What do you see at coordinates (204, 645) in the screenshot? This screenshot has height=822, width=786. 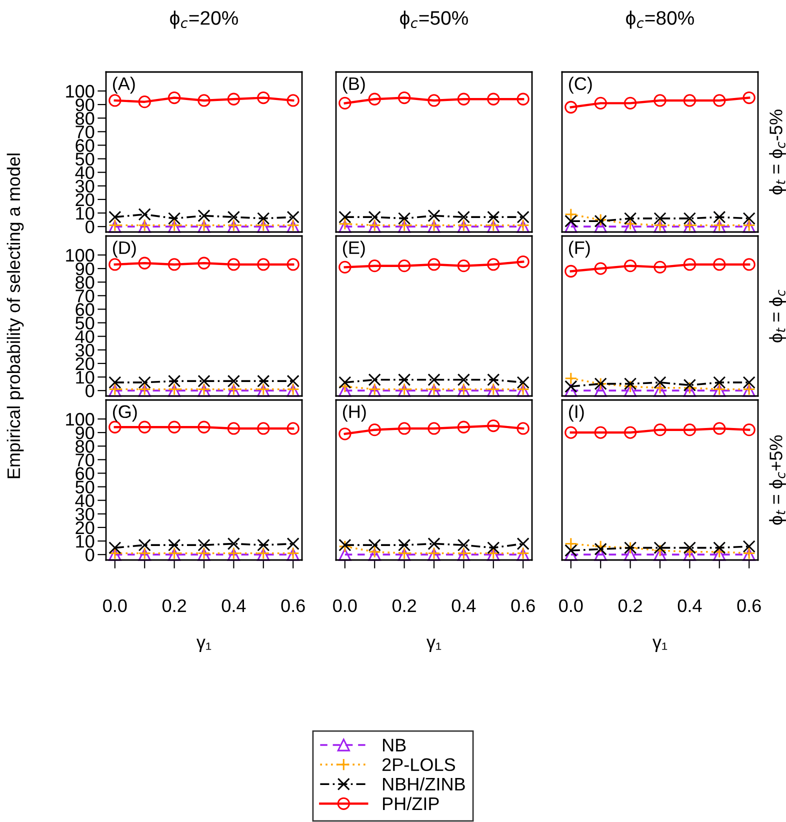 I see `x-axis-title: γ₁` at bounding box center [204, 645].